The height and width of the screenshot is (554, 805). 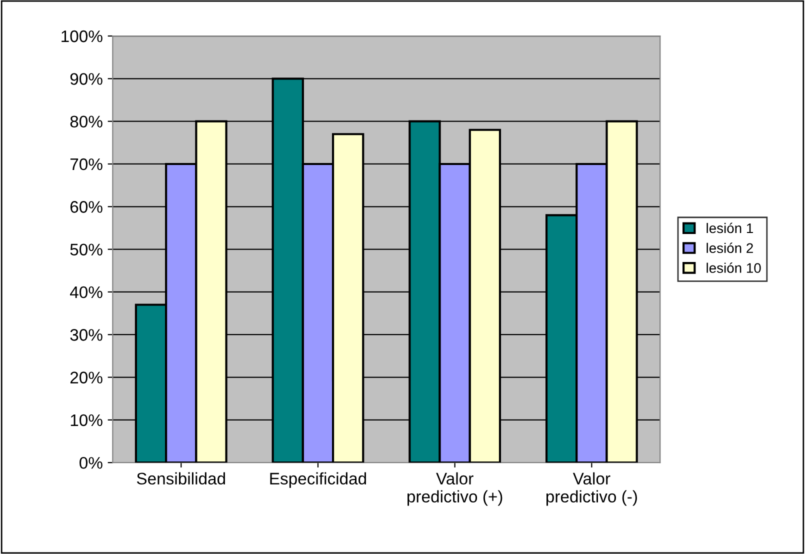 I want to click on x-tick-label: Sensibilidad, so click(x=180, y=478).